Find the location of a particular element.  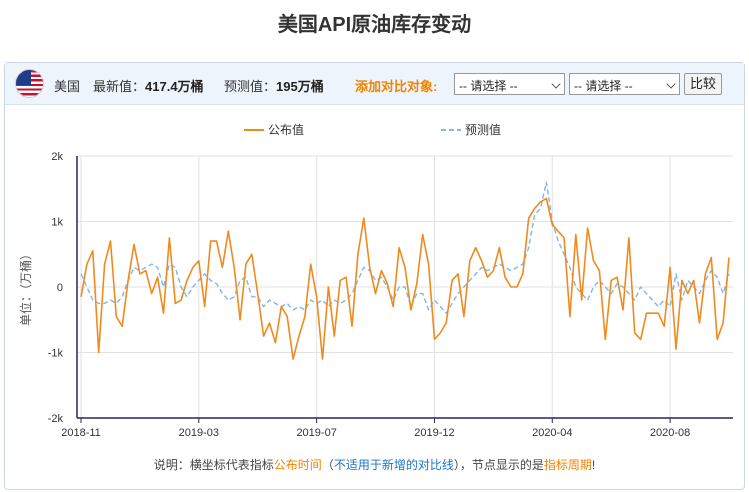

legend-label-forecast: 预测值 is located at coordinates (483, 129).